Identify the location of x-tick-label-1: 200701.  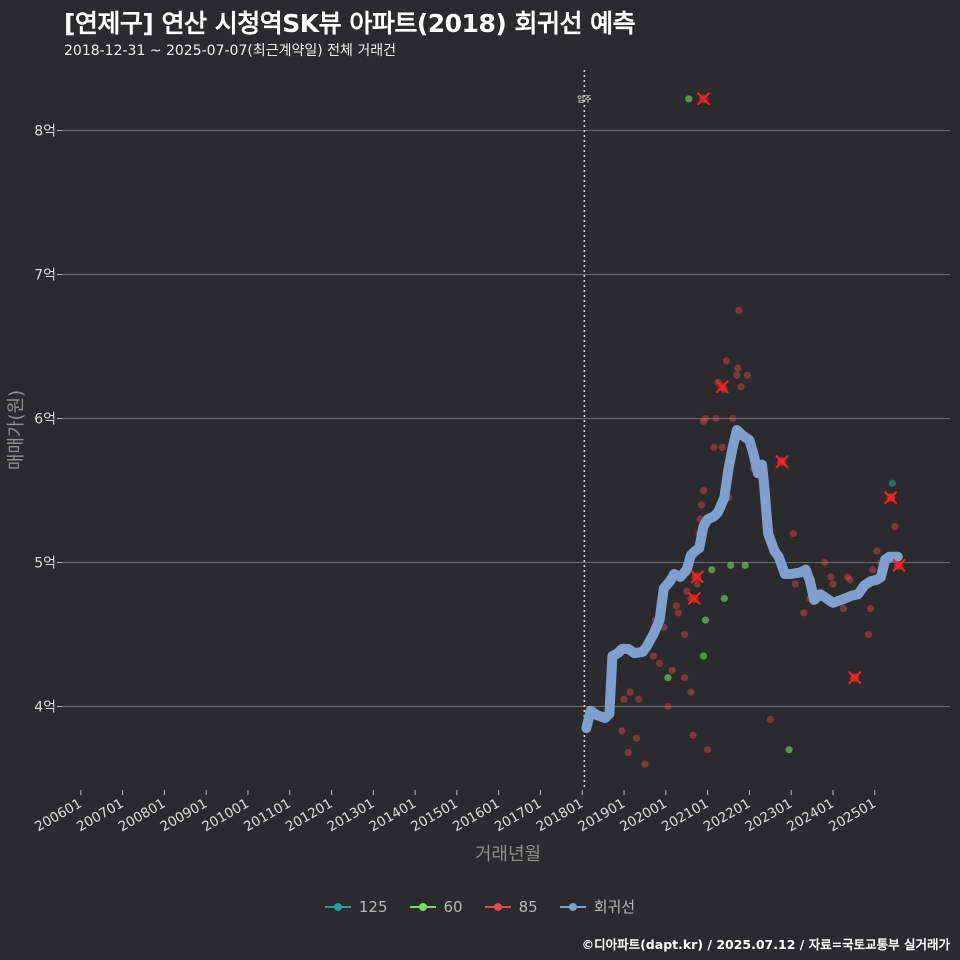
(100, 816).